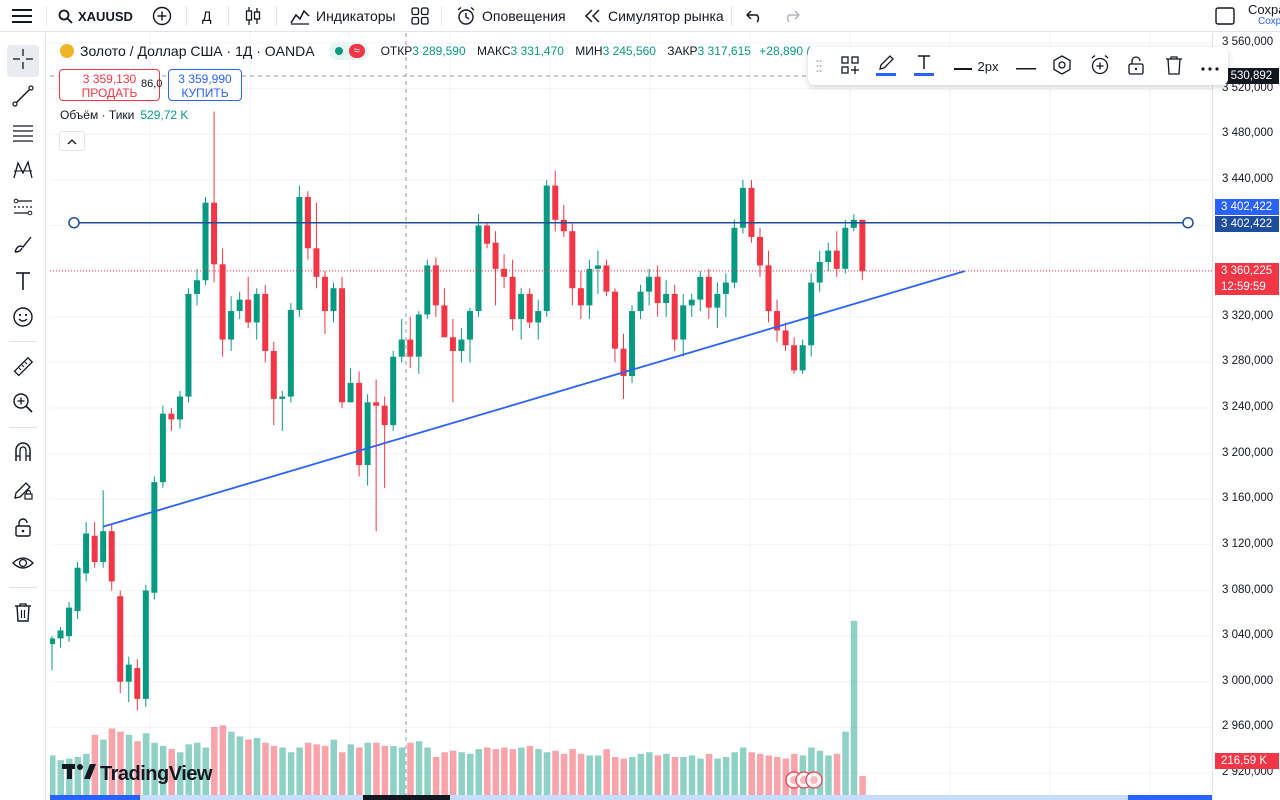 Image resolution: width=1280 pixels, height=800 pixels. I want to click on drag-handle-icon, so click(819, 66).